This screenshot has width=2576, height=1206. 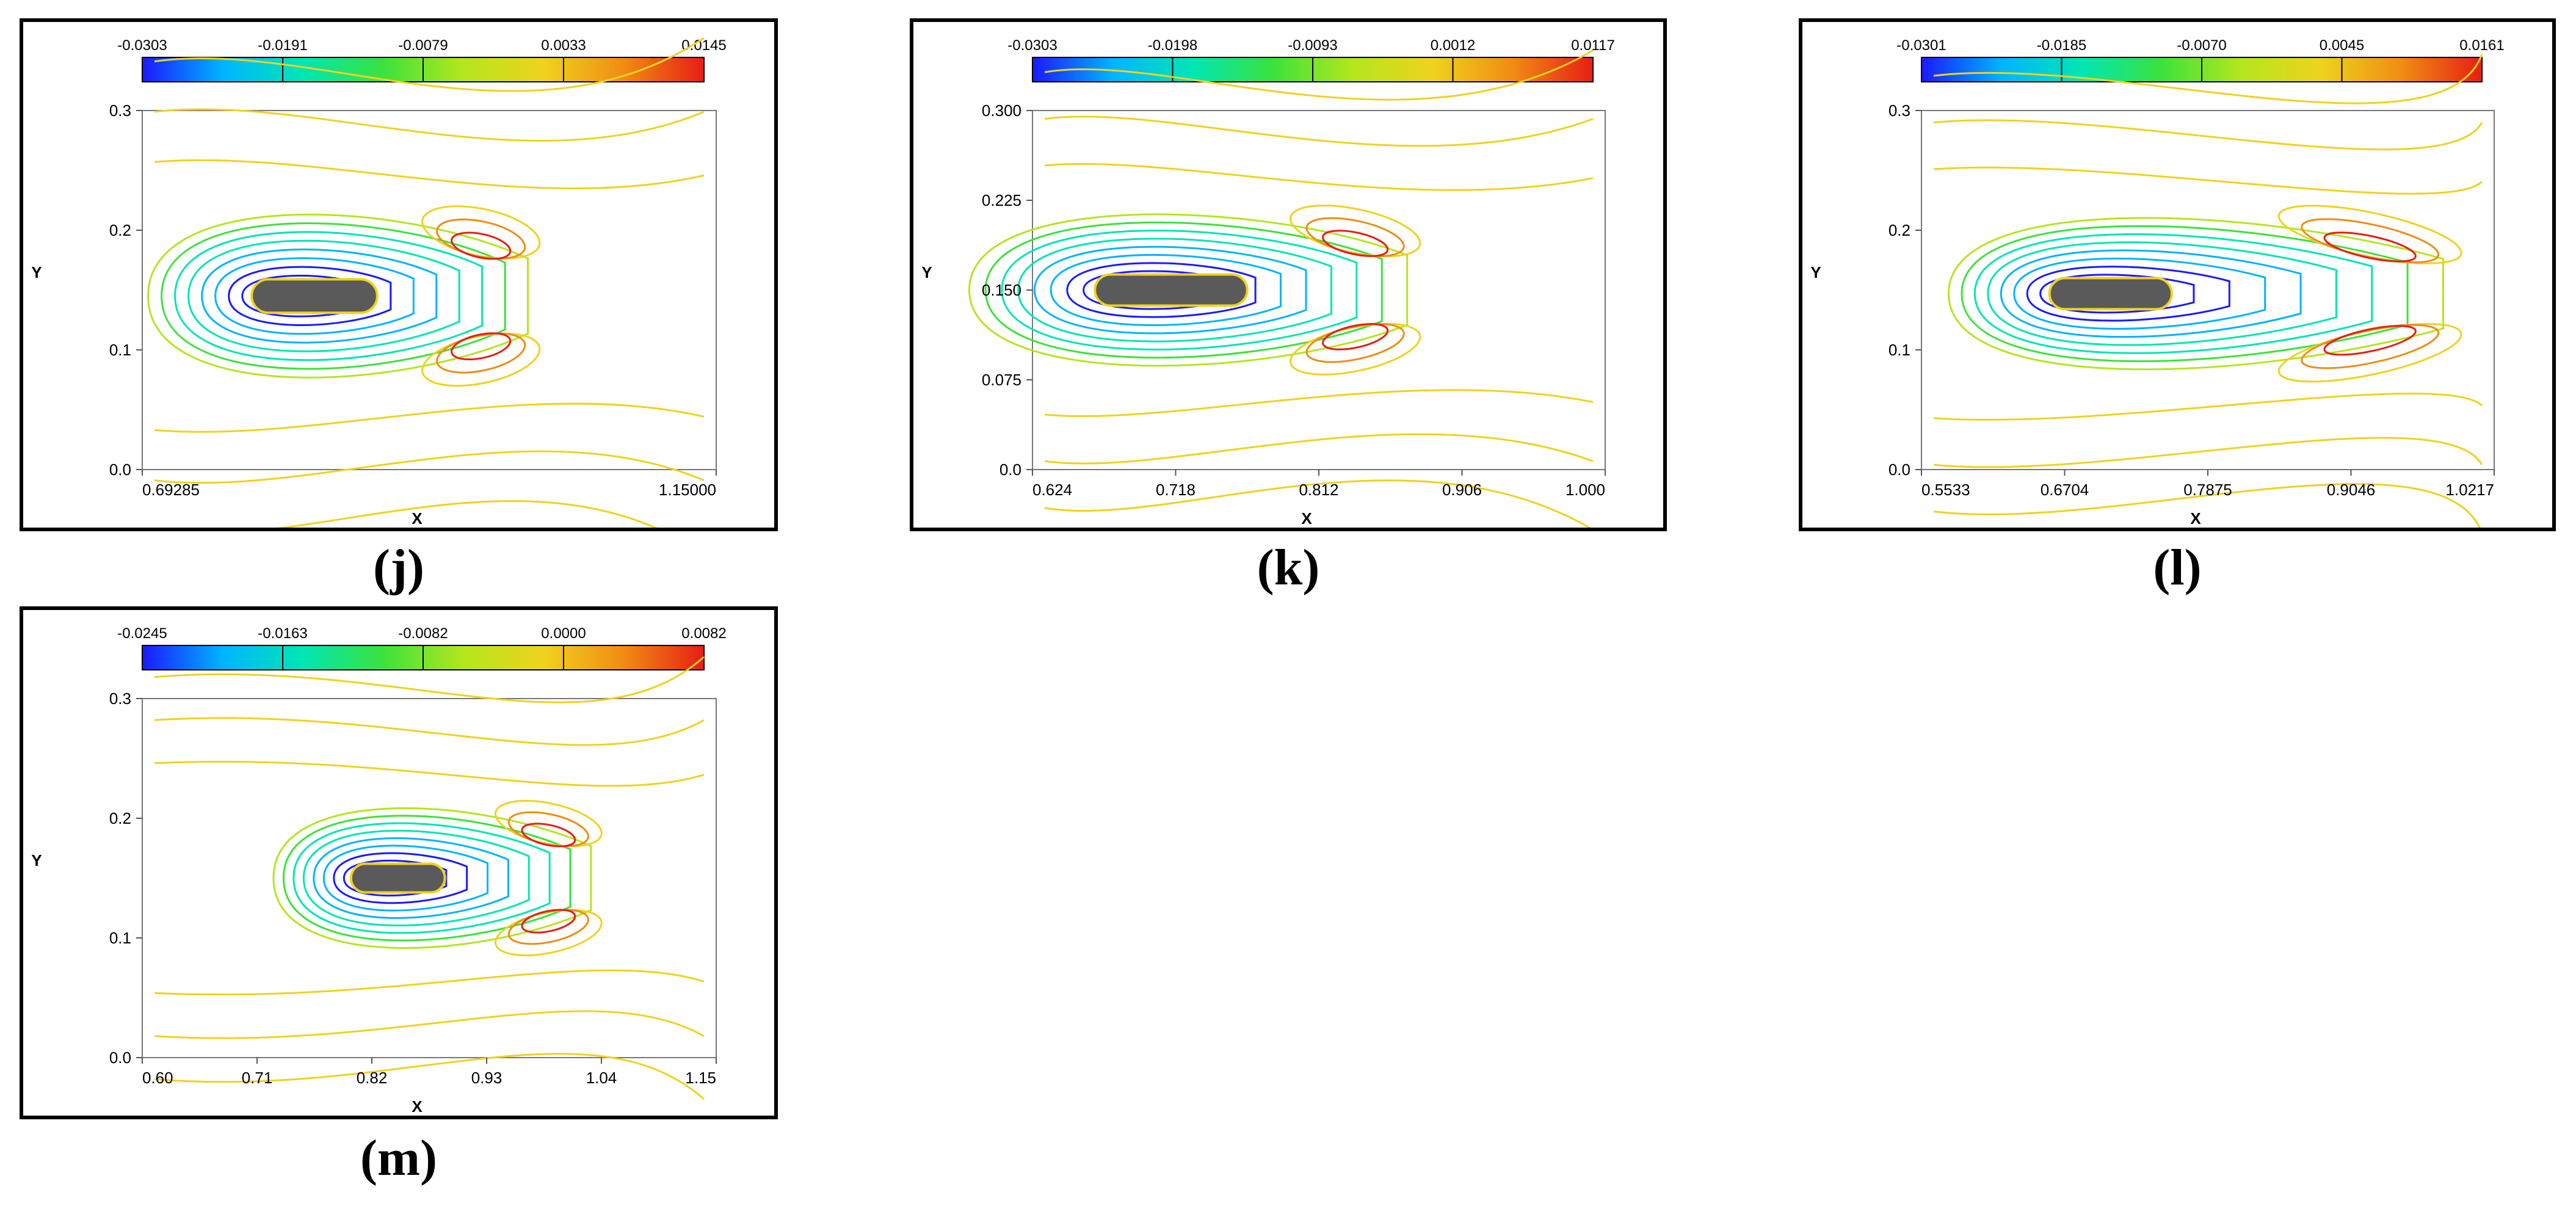 What do you see at coordinates (563, 633) in the screenshot?
I see `colorbar-tick-label: 0.0000` at bounding box center [563, 633].